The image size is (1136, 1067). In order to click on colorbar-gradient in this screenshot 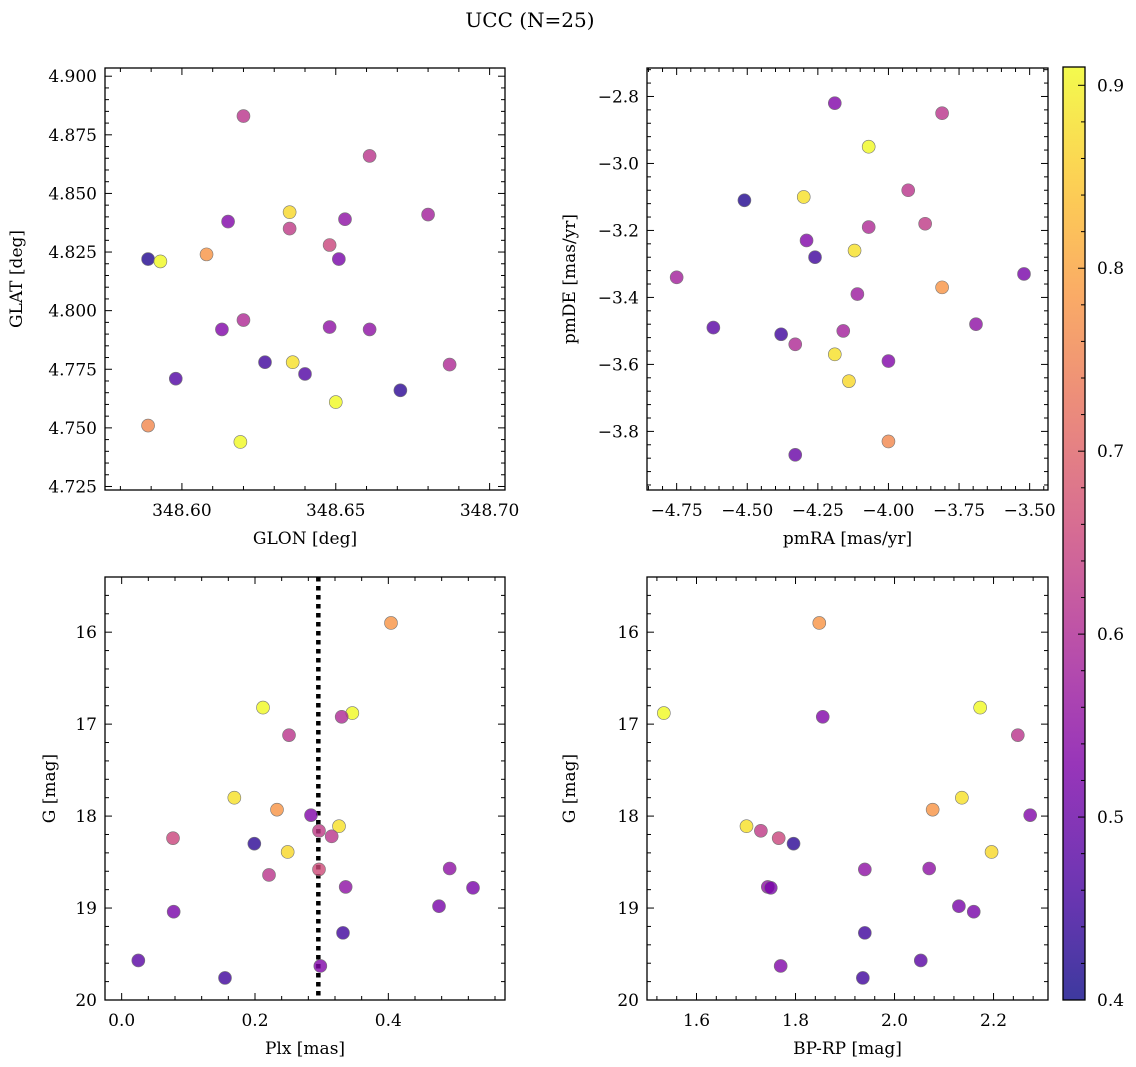, I will do `click(1074, 533)`.